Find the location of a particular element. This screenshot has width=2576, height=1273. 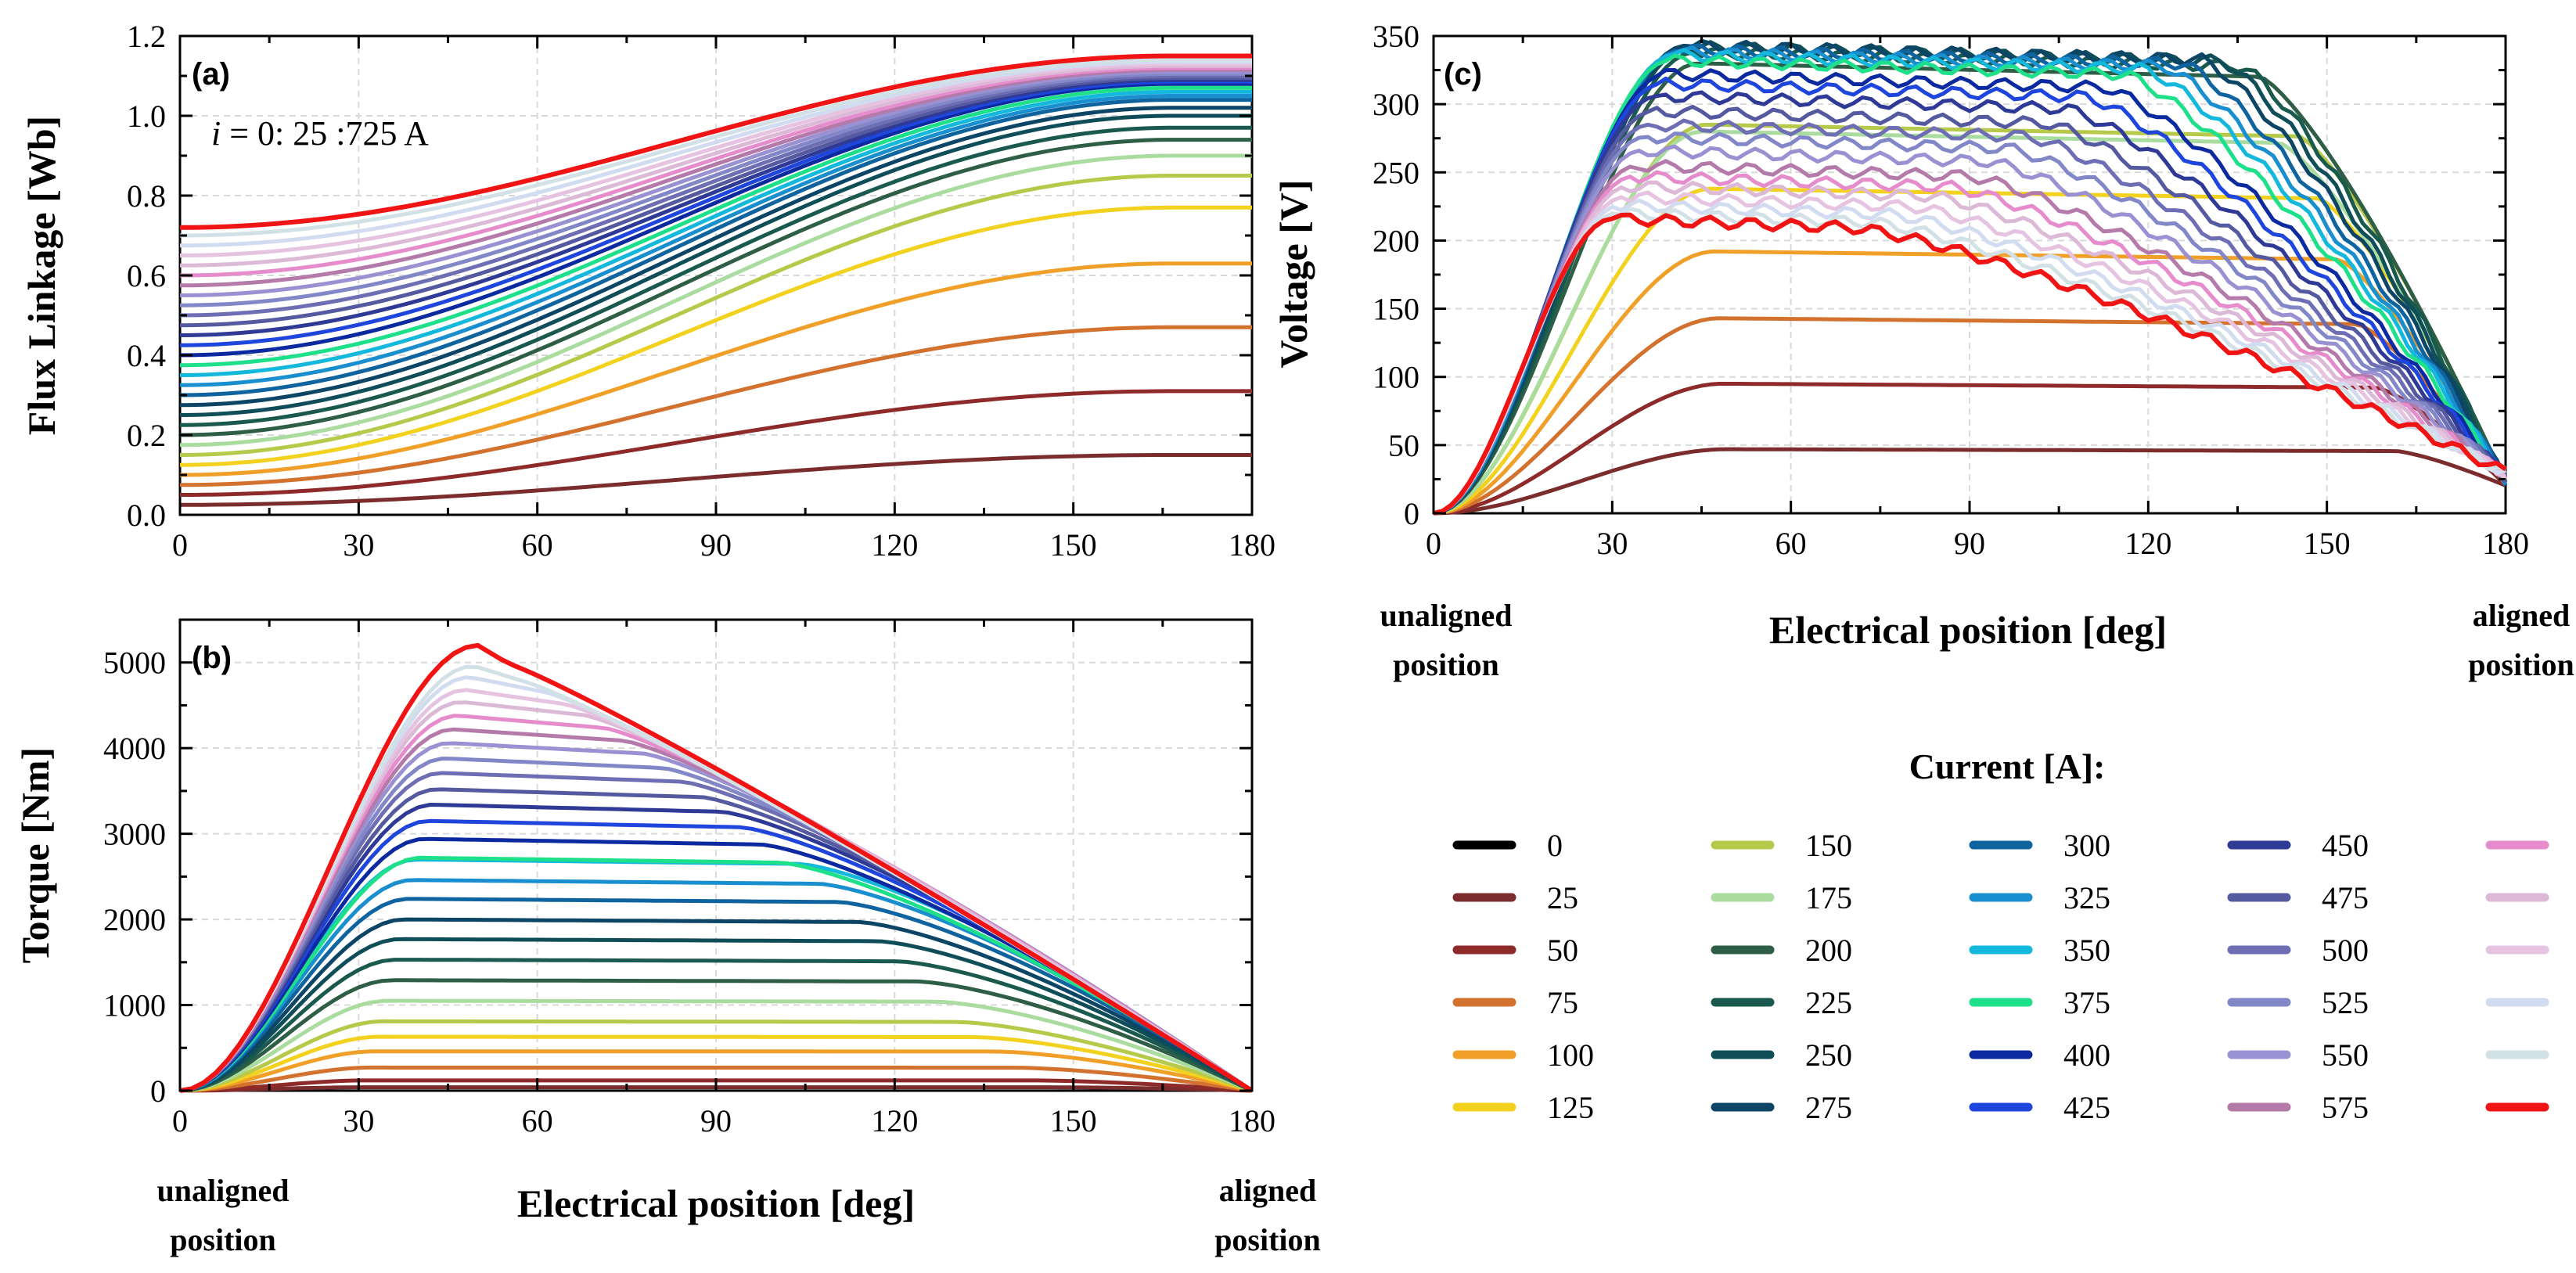

torque-curve-275A is located at coordinates (716, 1005).